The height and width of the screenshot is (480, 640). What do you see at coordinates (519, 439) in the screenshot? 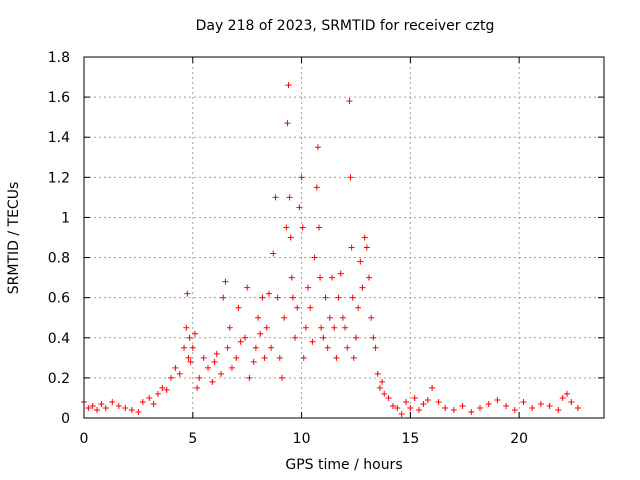
I see `x-tick-label: 20` at bounding box center [519, 439].